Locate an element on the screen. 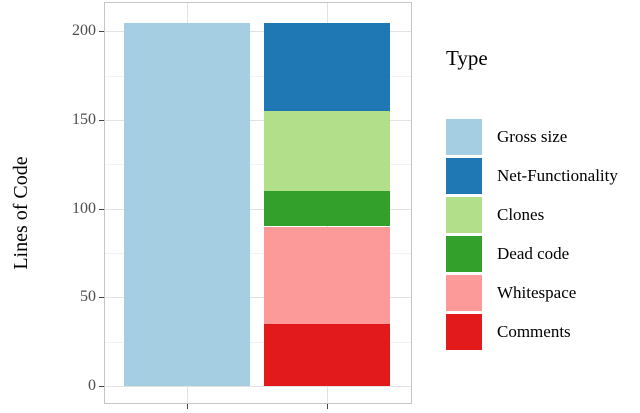 Image resolution: width=640 pixels, height=413 pixels. legend-item: Net-Functionality is located at coordinates (542, 176).